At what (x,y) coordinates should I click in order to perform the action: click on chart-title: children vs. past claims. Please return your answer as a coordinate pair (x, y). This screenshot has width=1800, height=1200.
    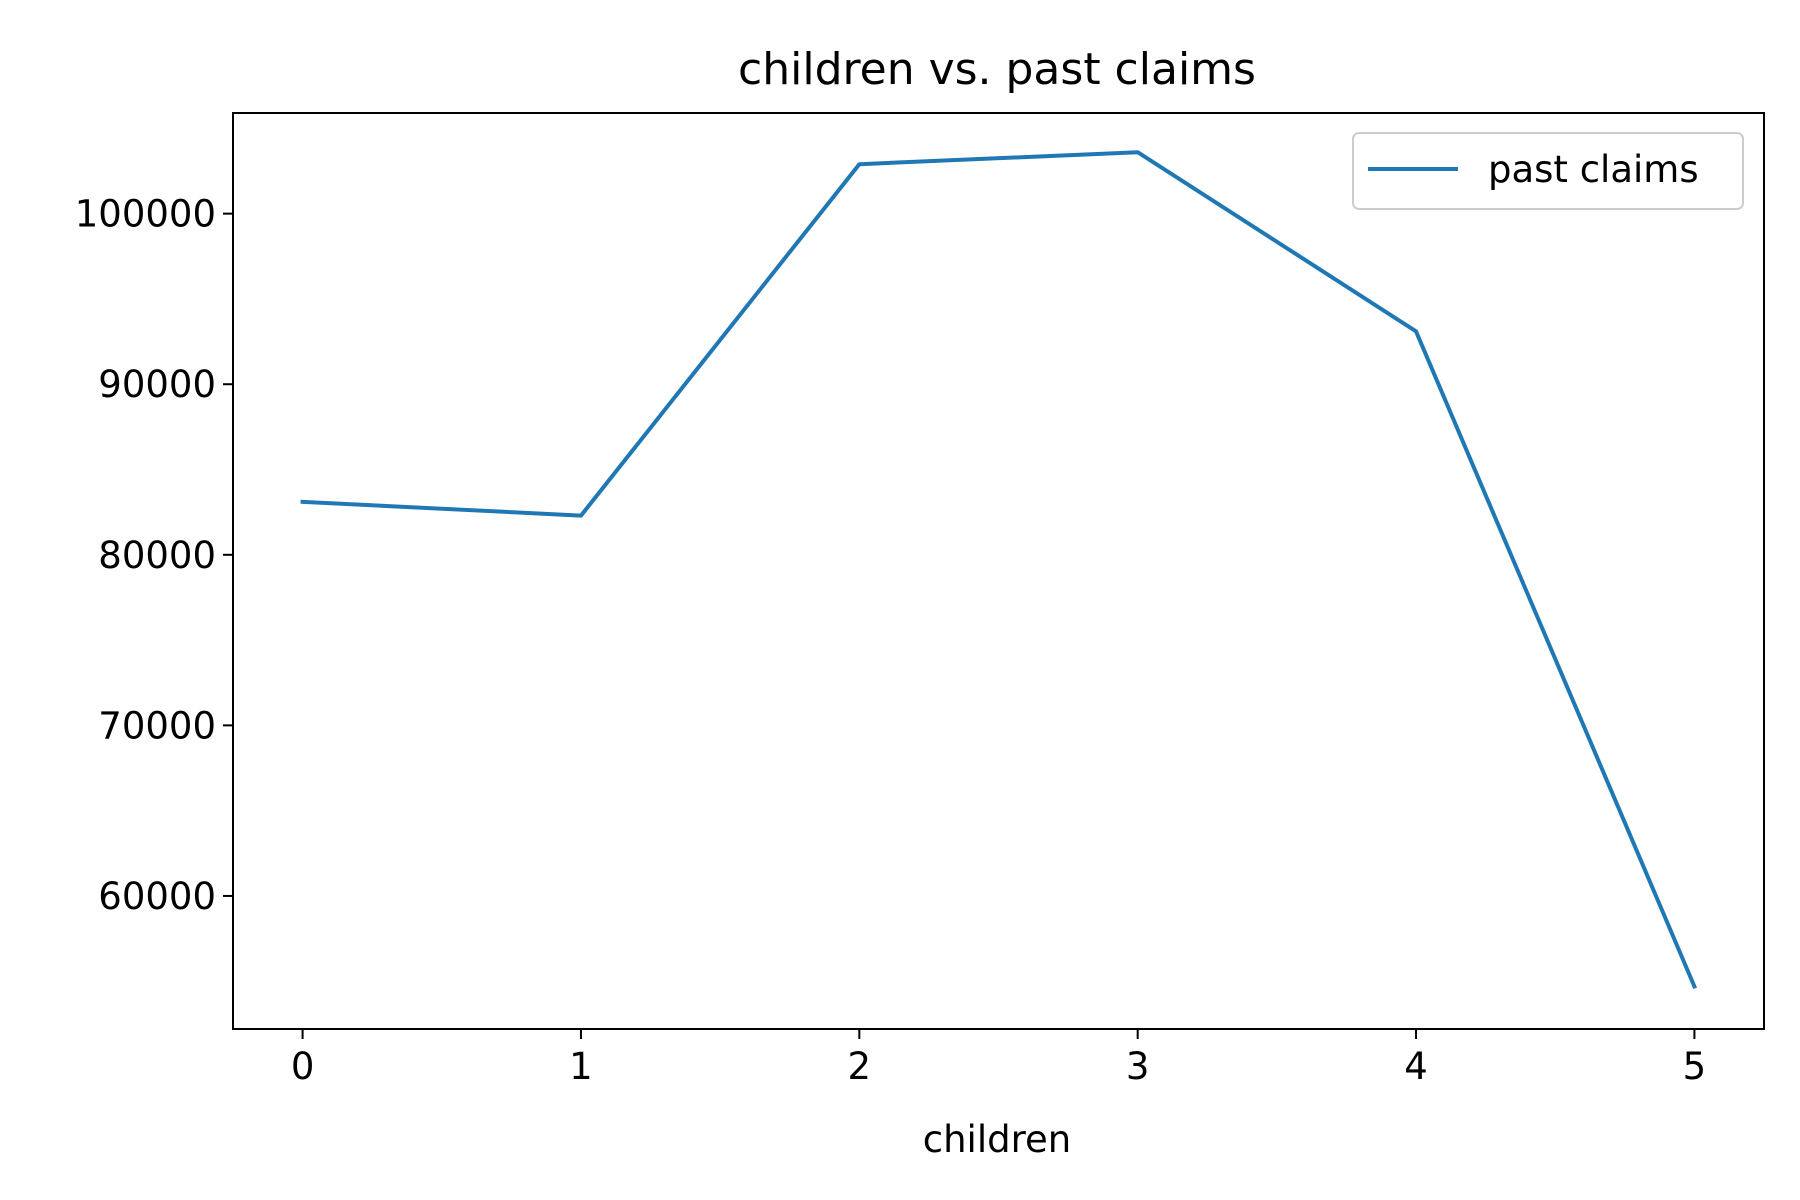
    Looking at the image, I should click on (997, 69).